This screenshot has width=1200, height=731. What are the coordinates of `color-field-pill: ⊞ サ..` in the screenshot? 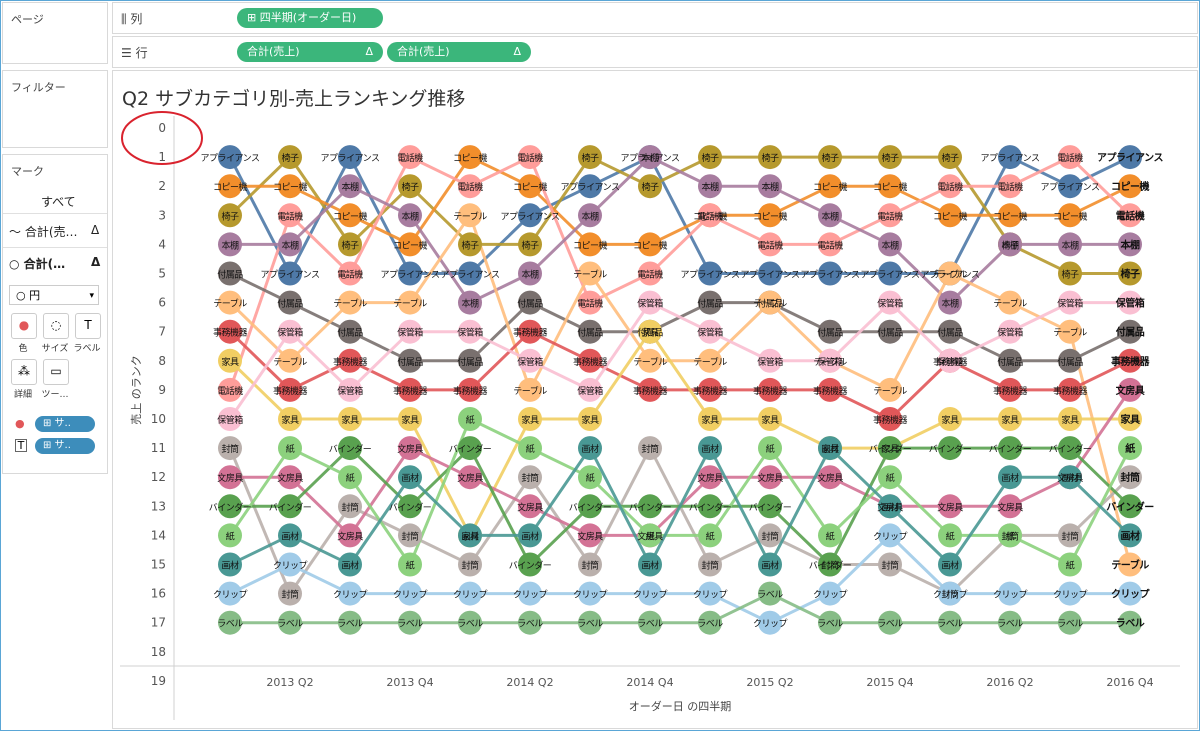 It's located at (65, 424).